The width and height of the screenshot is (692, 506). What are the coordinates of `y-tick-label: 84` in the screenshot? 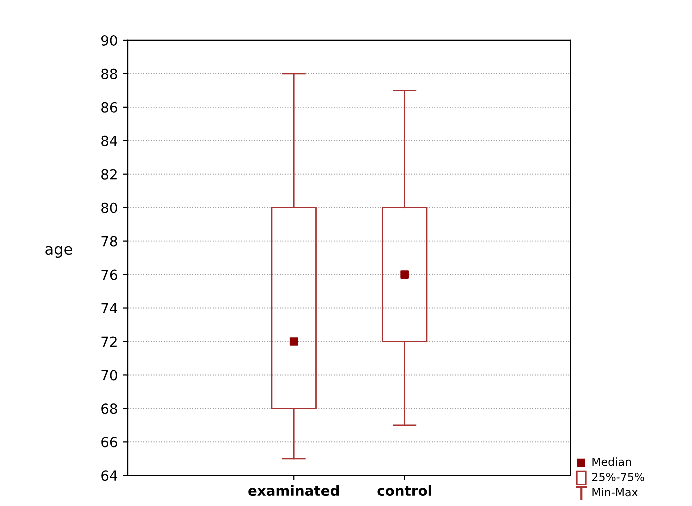 It's located at (110, 141).